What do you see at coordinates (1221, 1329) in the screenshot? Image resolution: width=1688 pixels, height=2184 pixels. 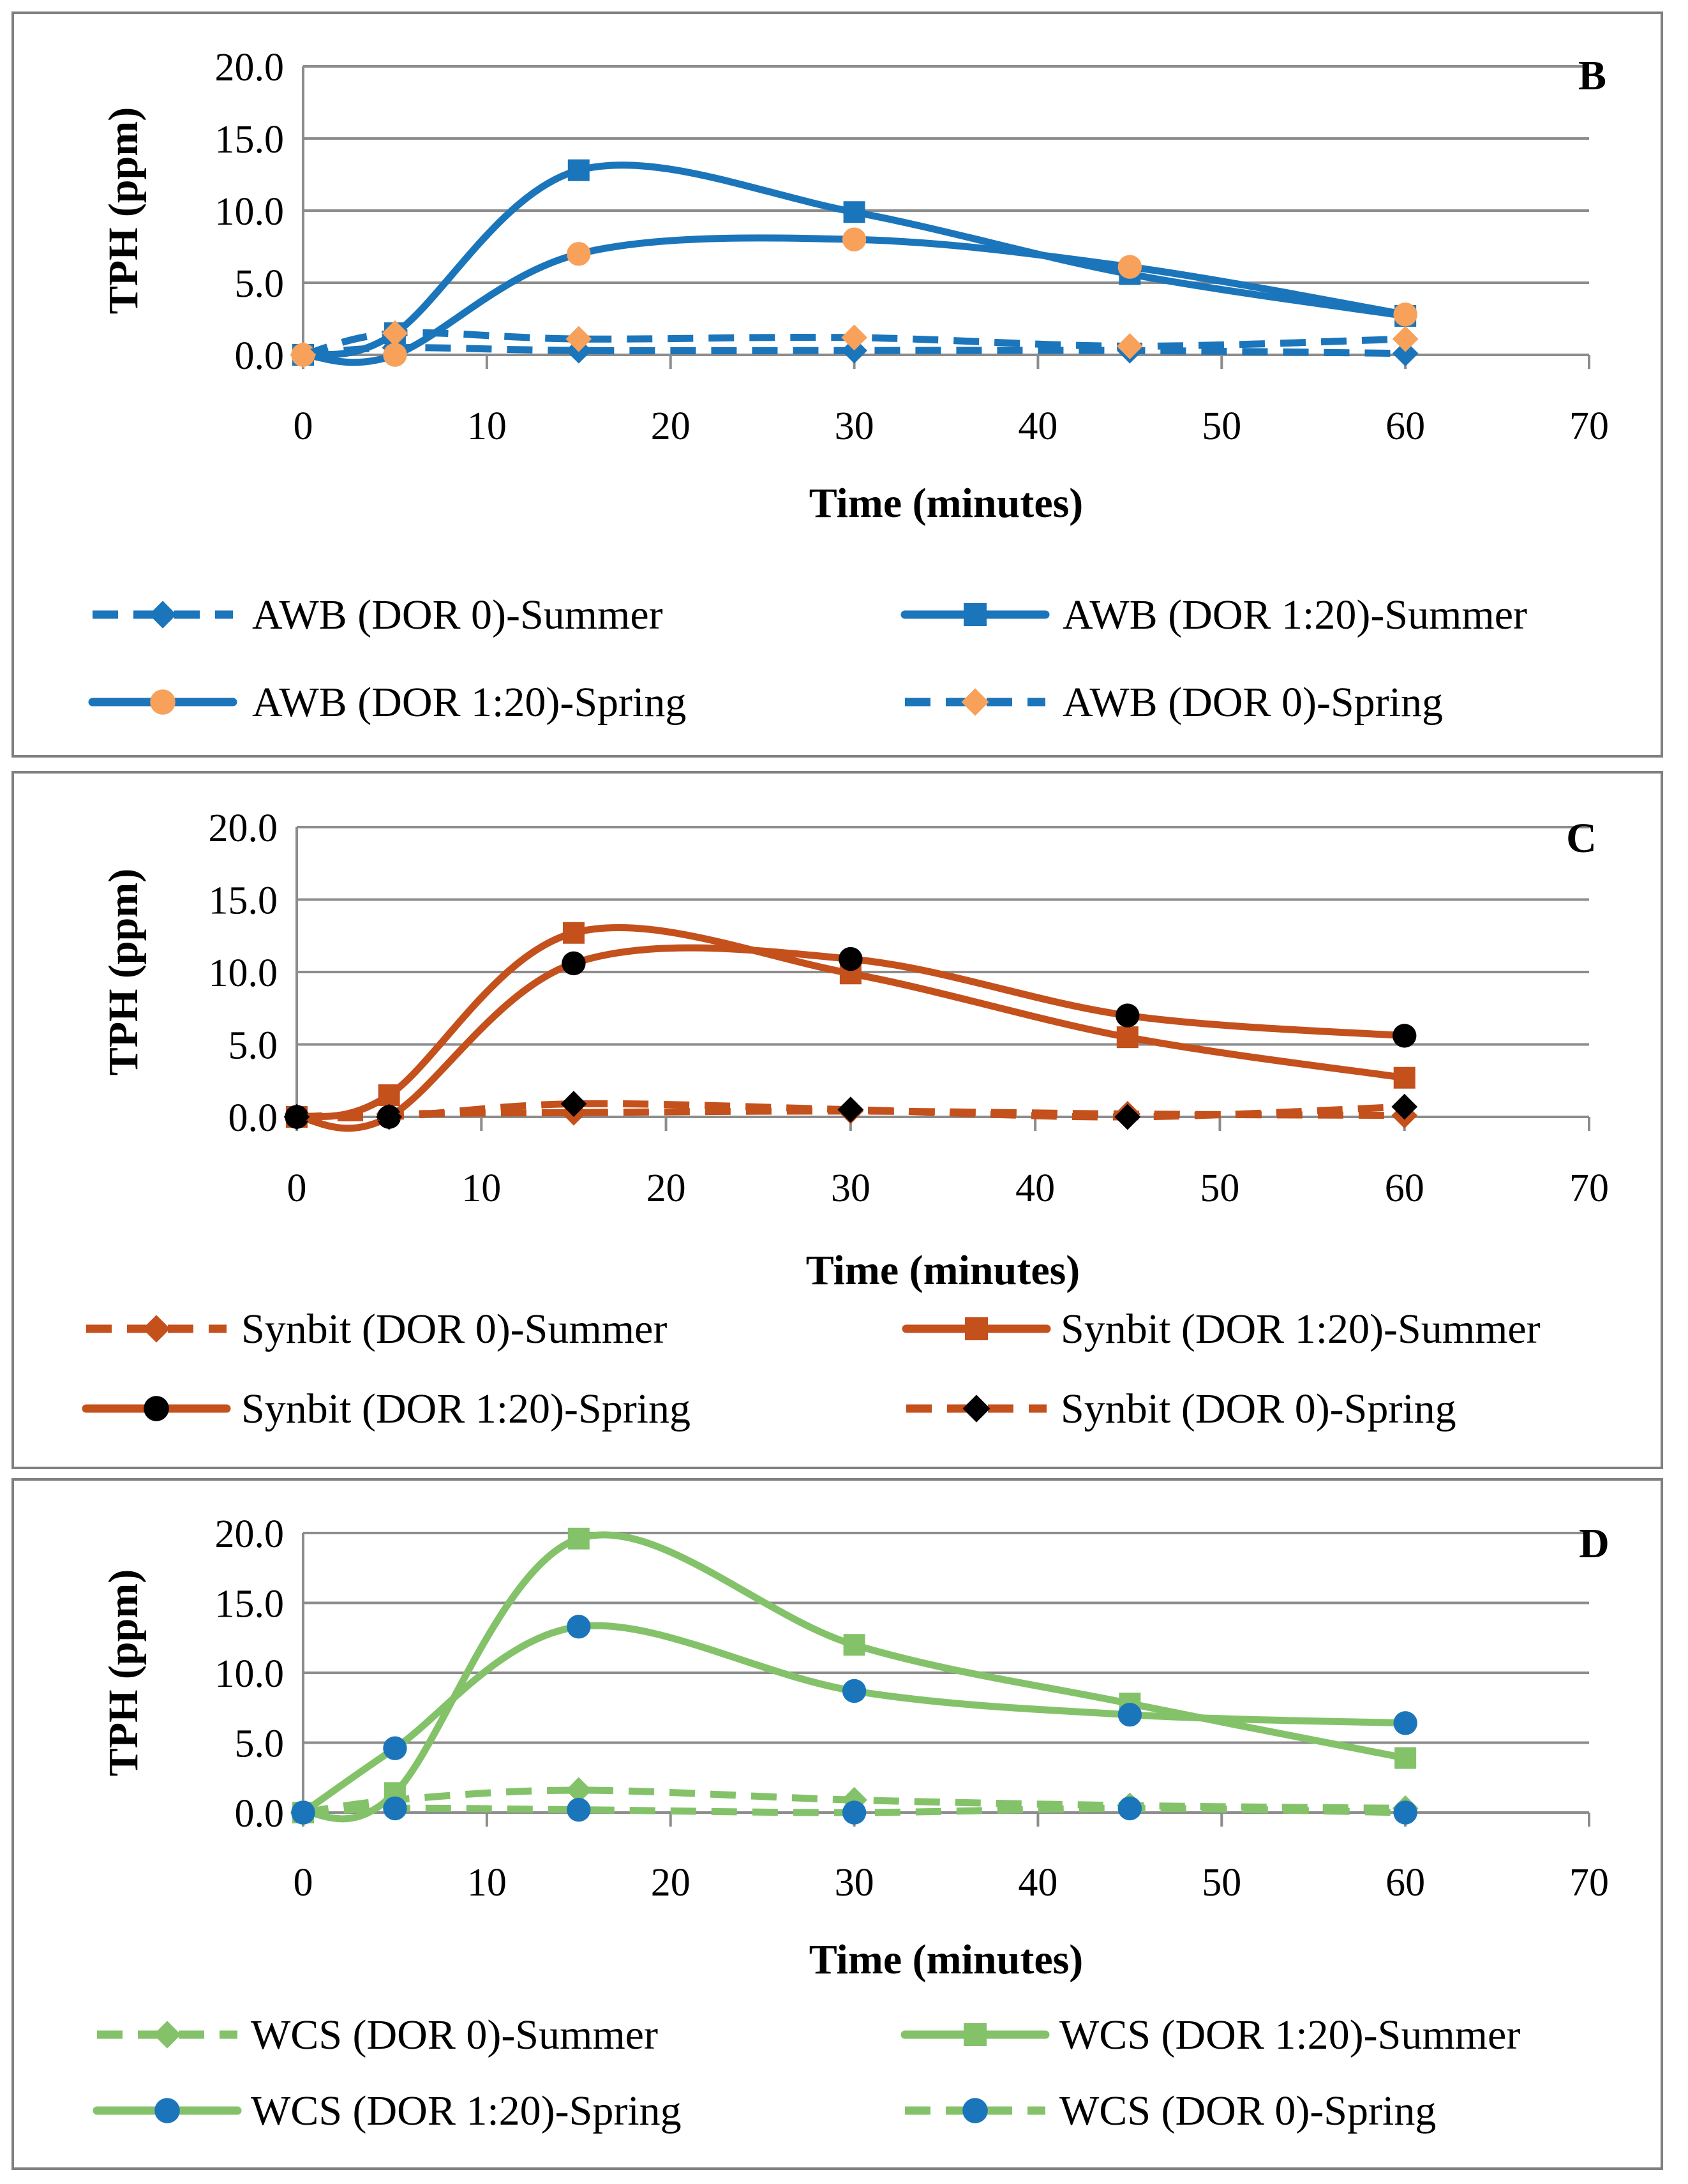 I see `legend-entry: Synbit (DOR 1:20)-Summer` at bounding box center [1221, 1329].